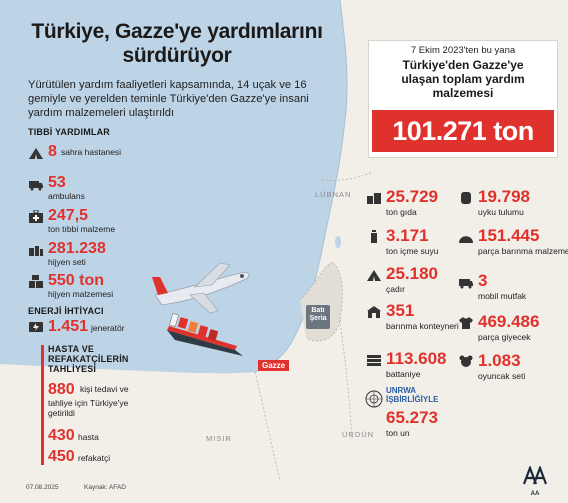 This screenshot has height=503, width=568. Describe the element at coordinates (466, 361) in the screenshot. I see `toy-icon` at that location.